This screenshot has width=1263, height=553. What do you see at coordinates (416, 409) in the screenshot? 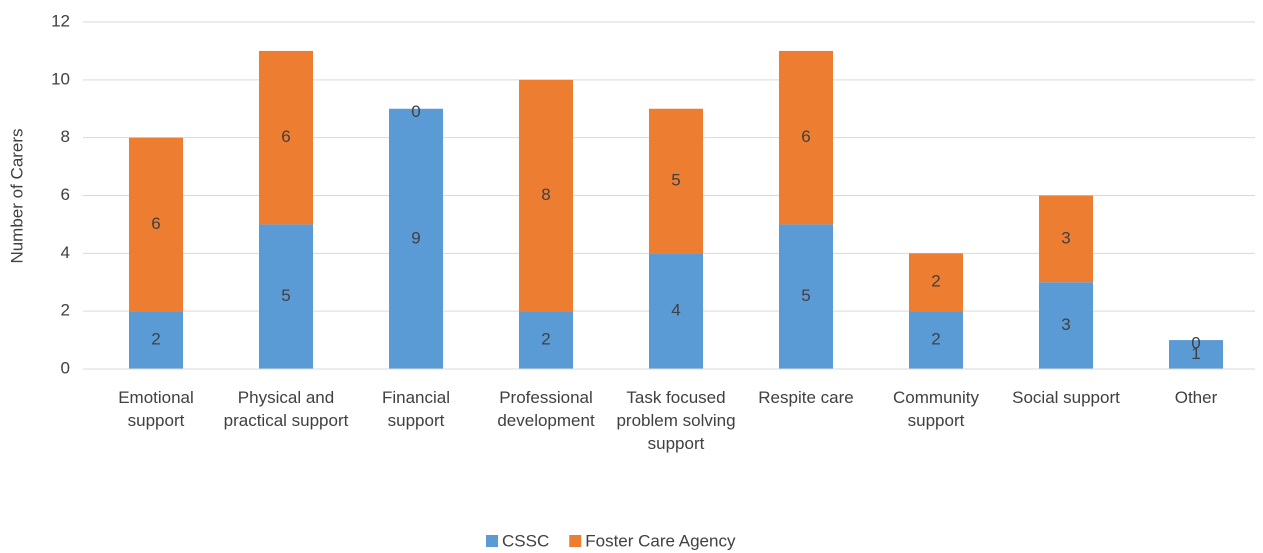
I see `x-tick-label: Financial support` at bounding box center [416, 409].